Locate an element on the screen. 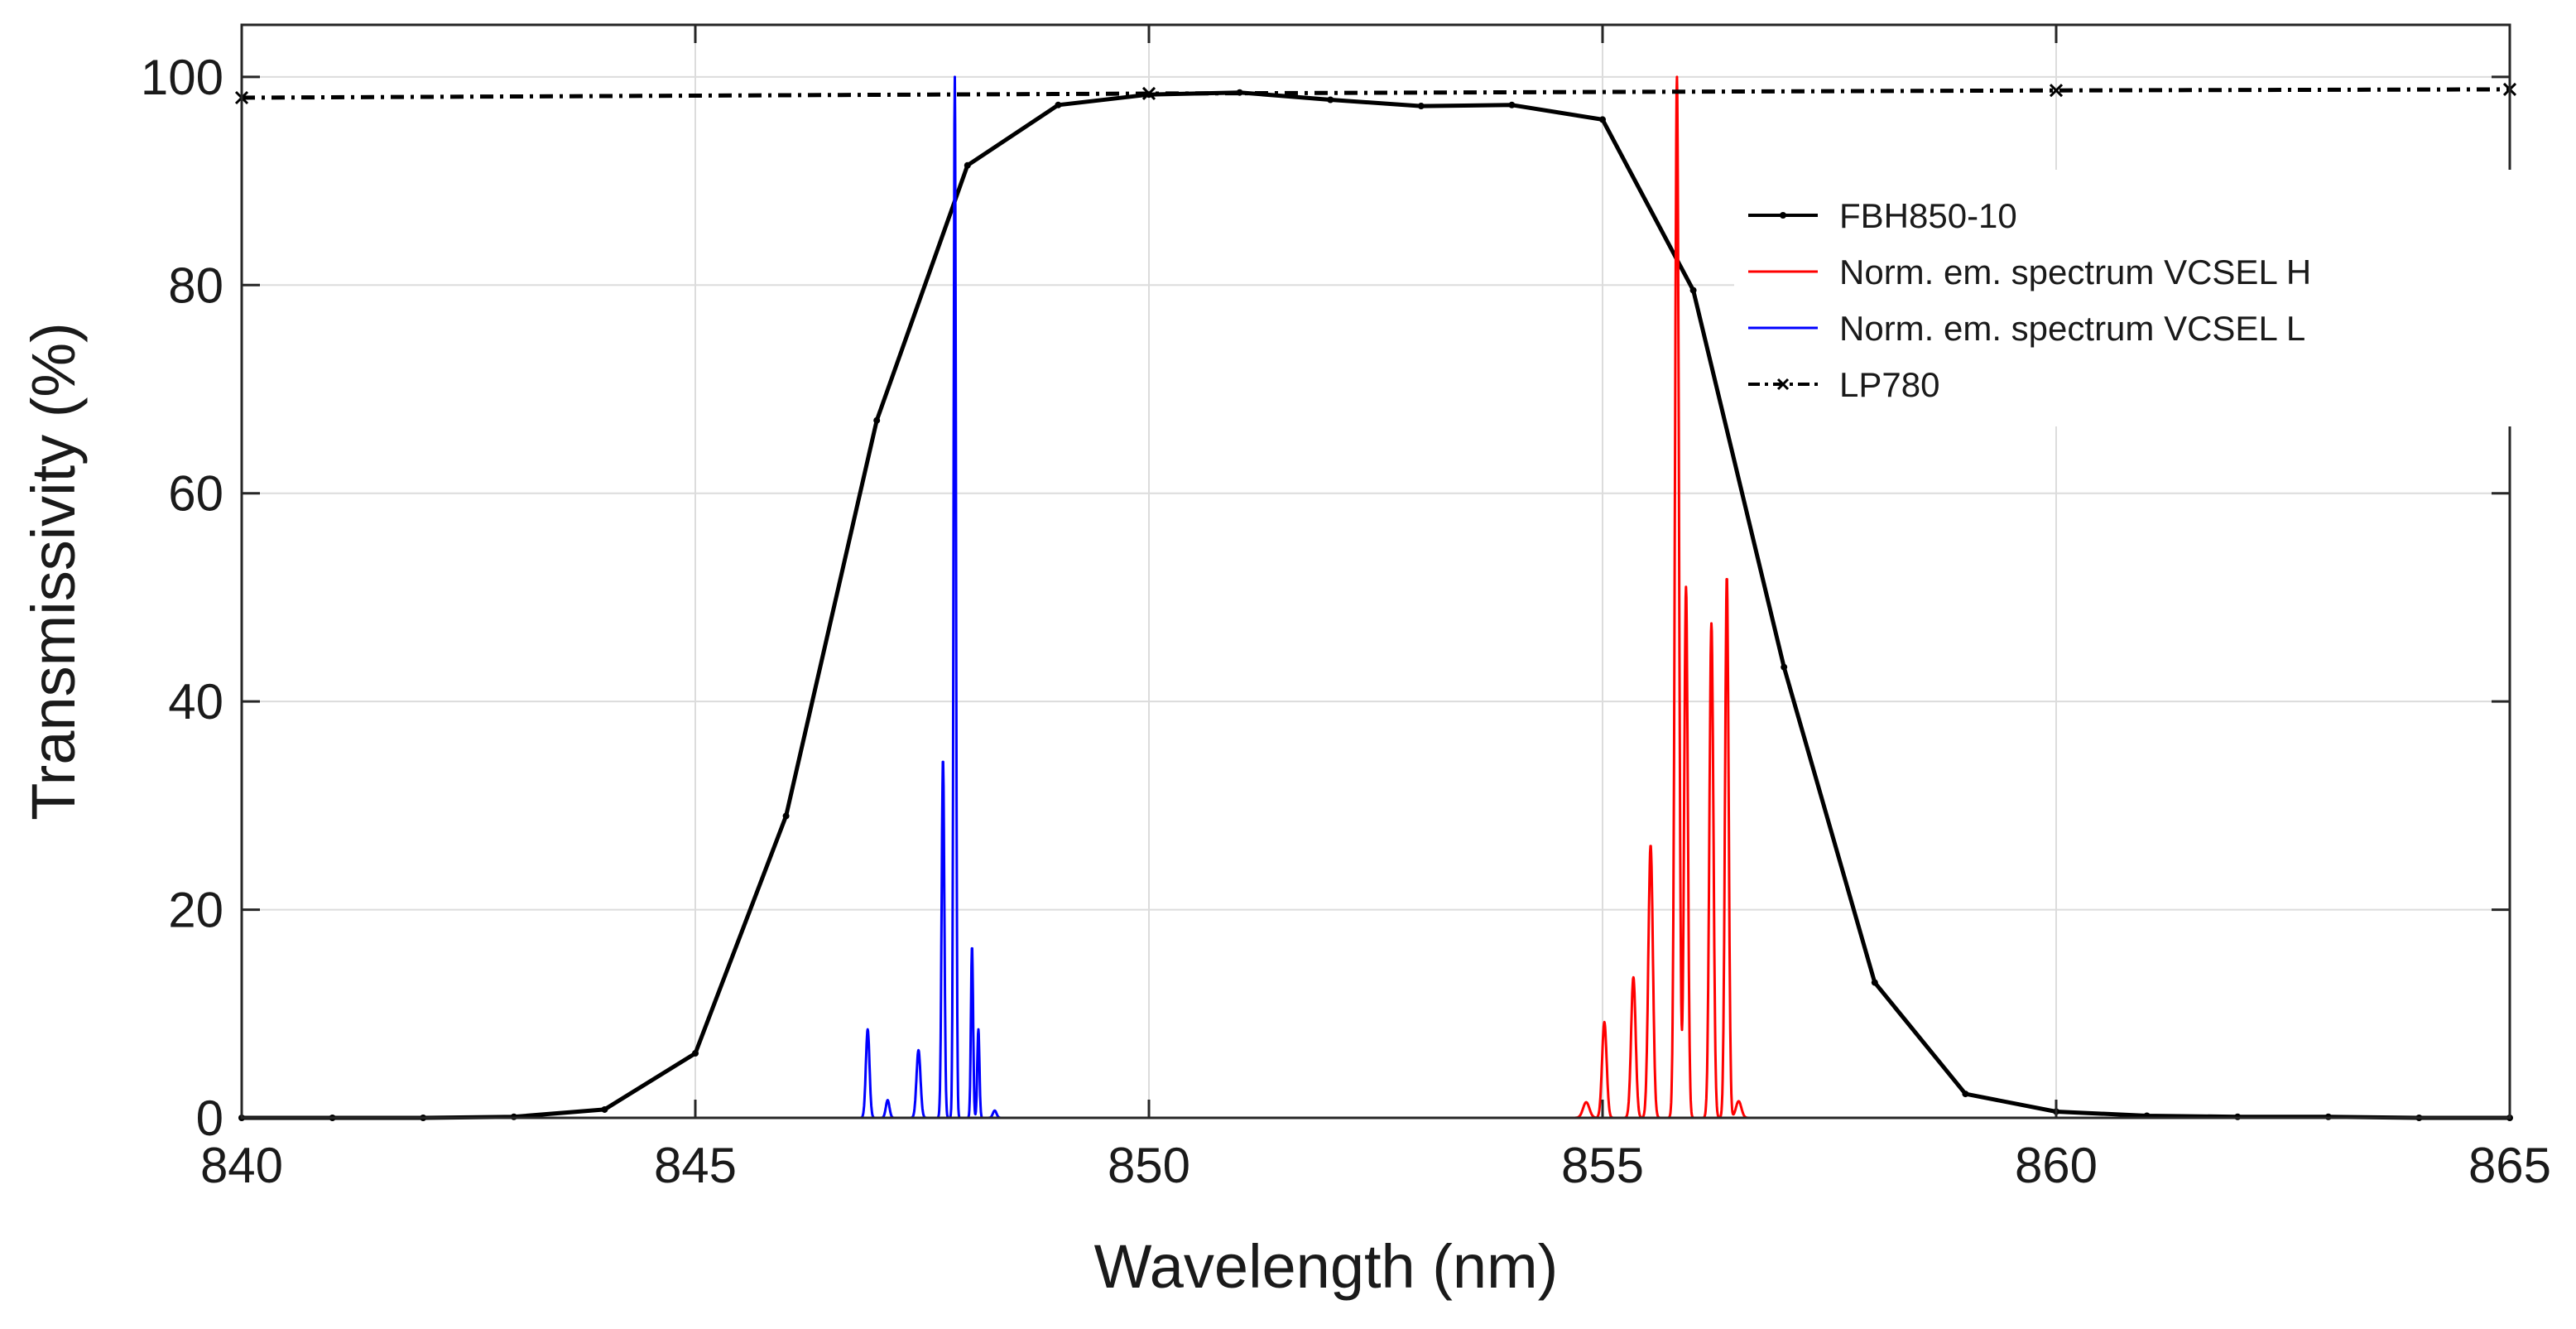 The height and width of the screenshot is (1329, 2576). x-tick-label: 845 is located at coordinates (695, 1166).